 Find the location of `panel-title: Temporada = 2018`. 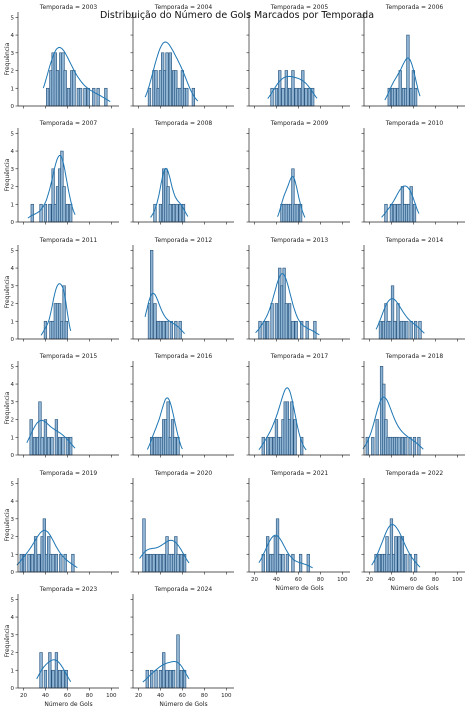

panel-title: Temporada = 2018 is located at coordinates (414, 356).